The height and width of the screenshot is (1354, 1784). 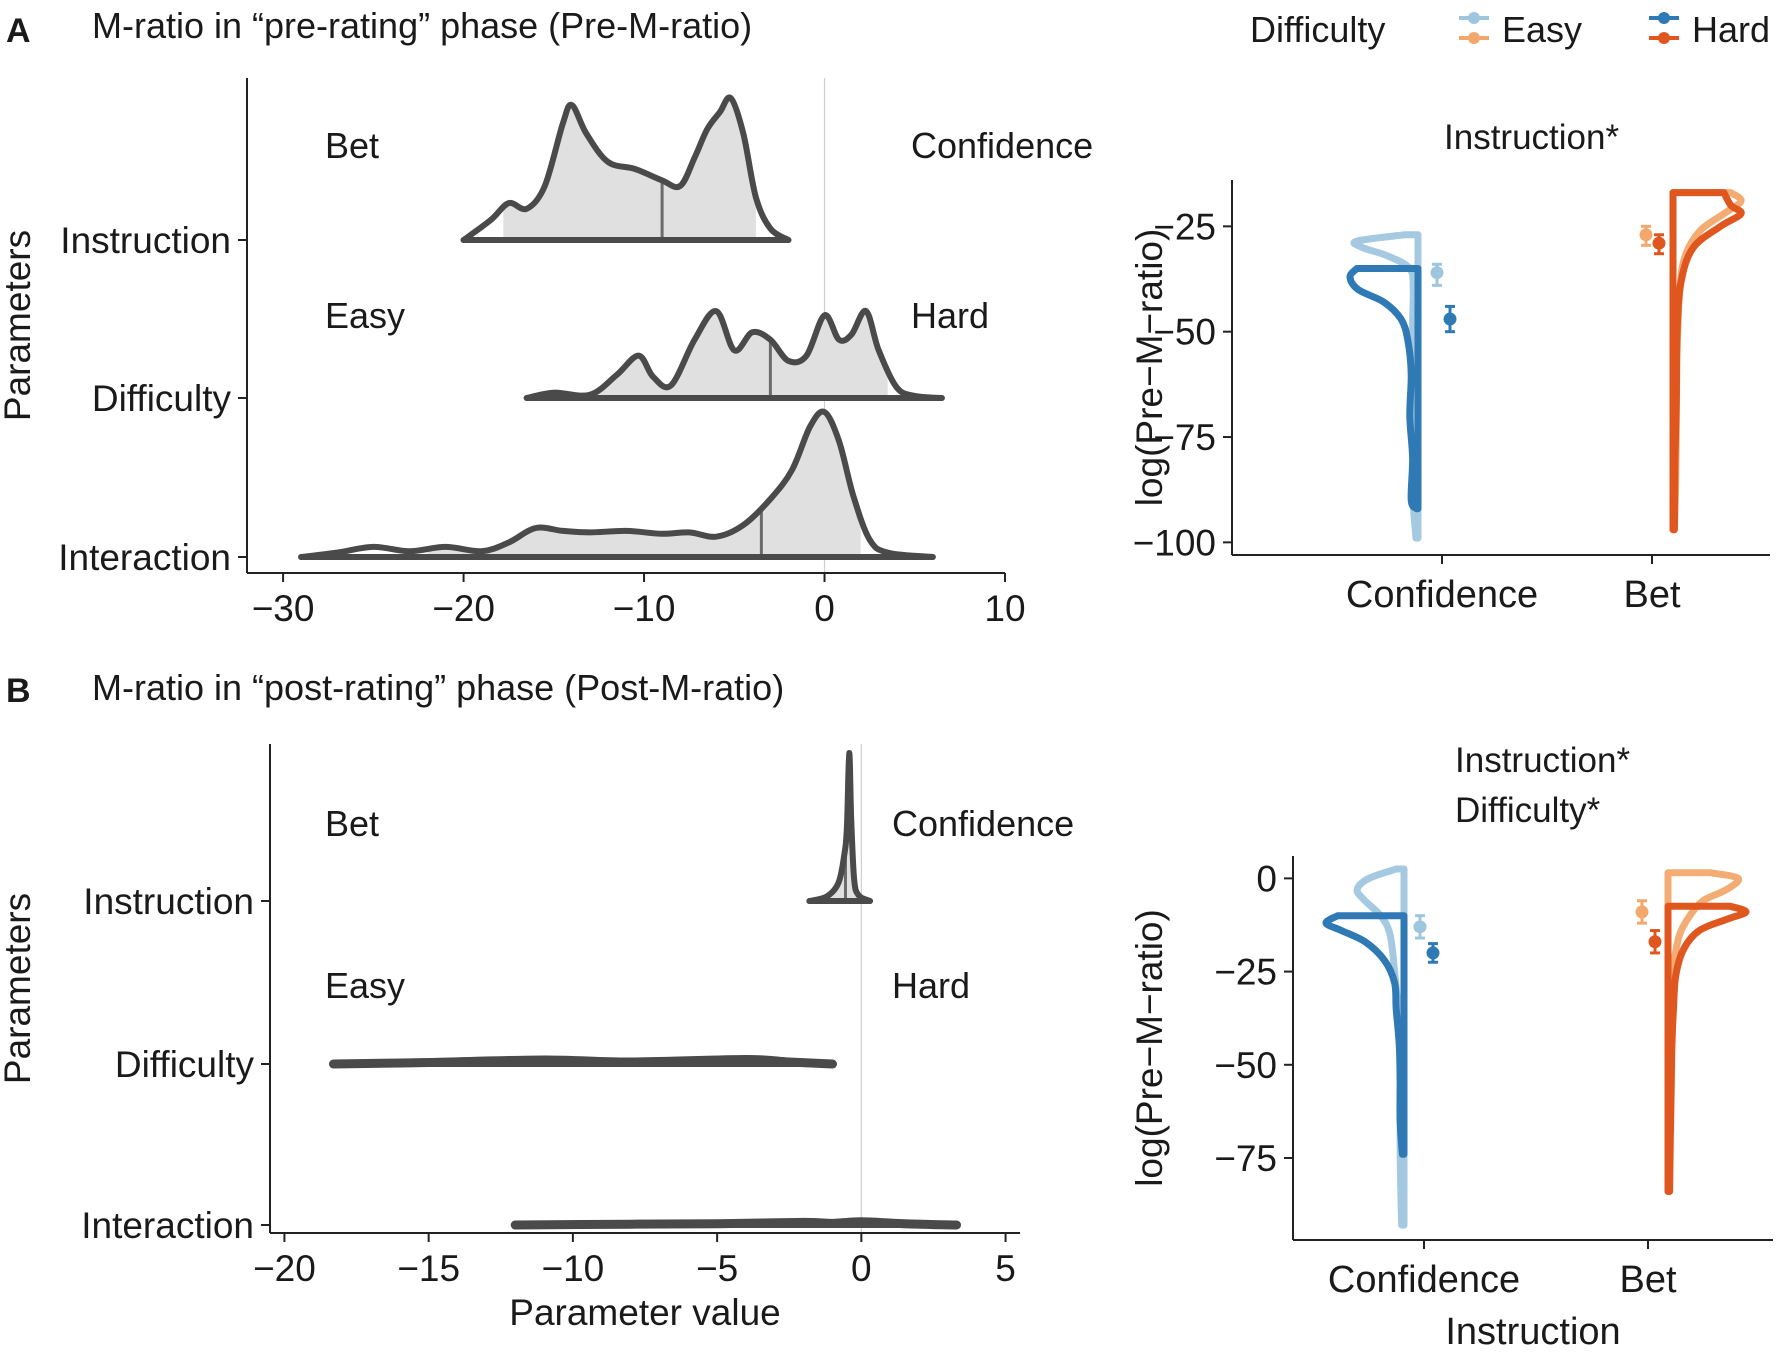 What do you see at coordinates (18, 31) in the screenshot?
I see `panel-a-letter: A` at bounding box center [18, 31].